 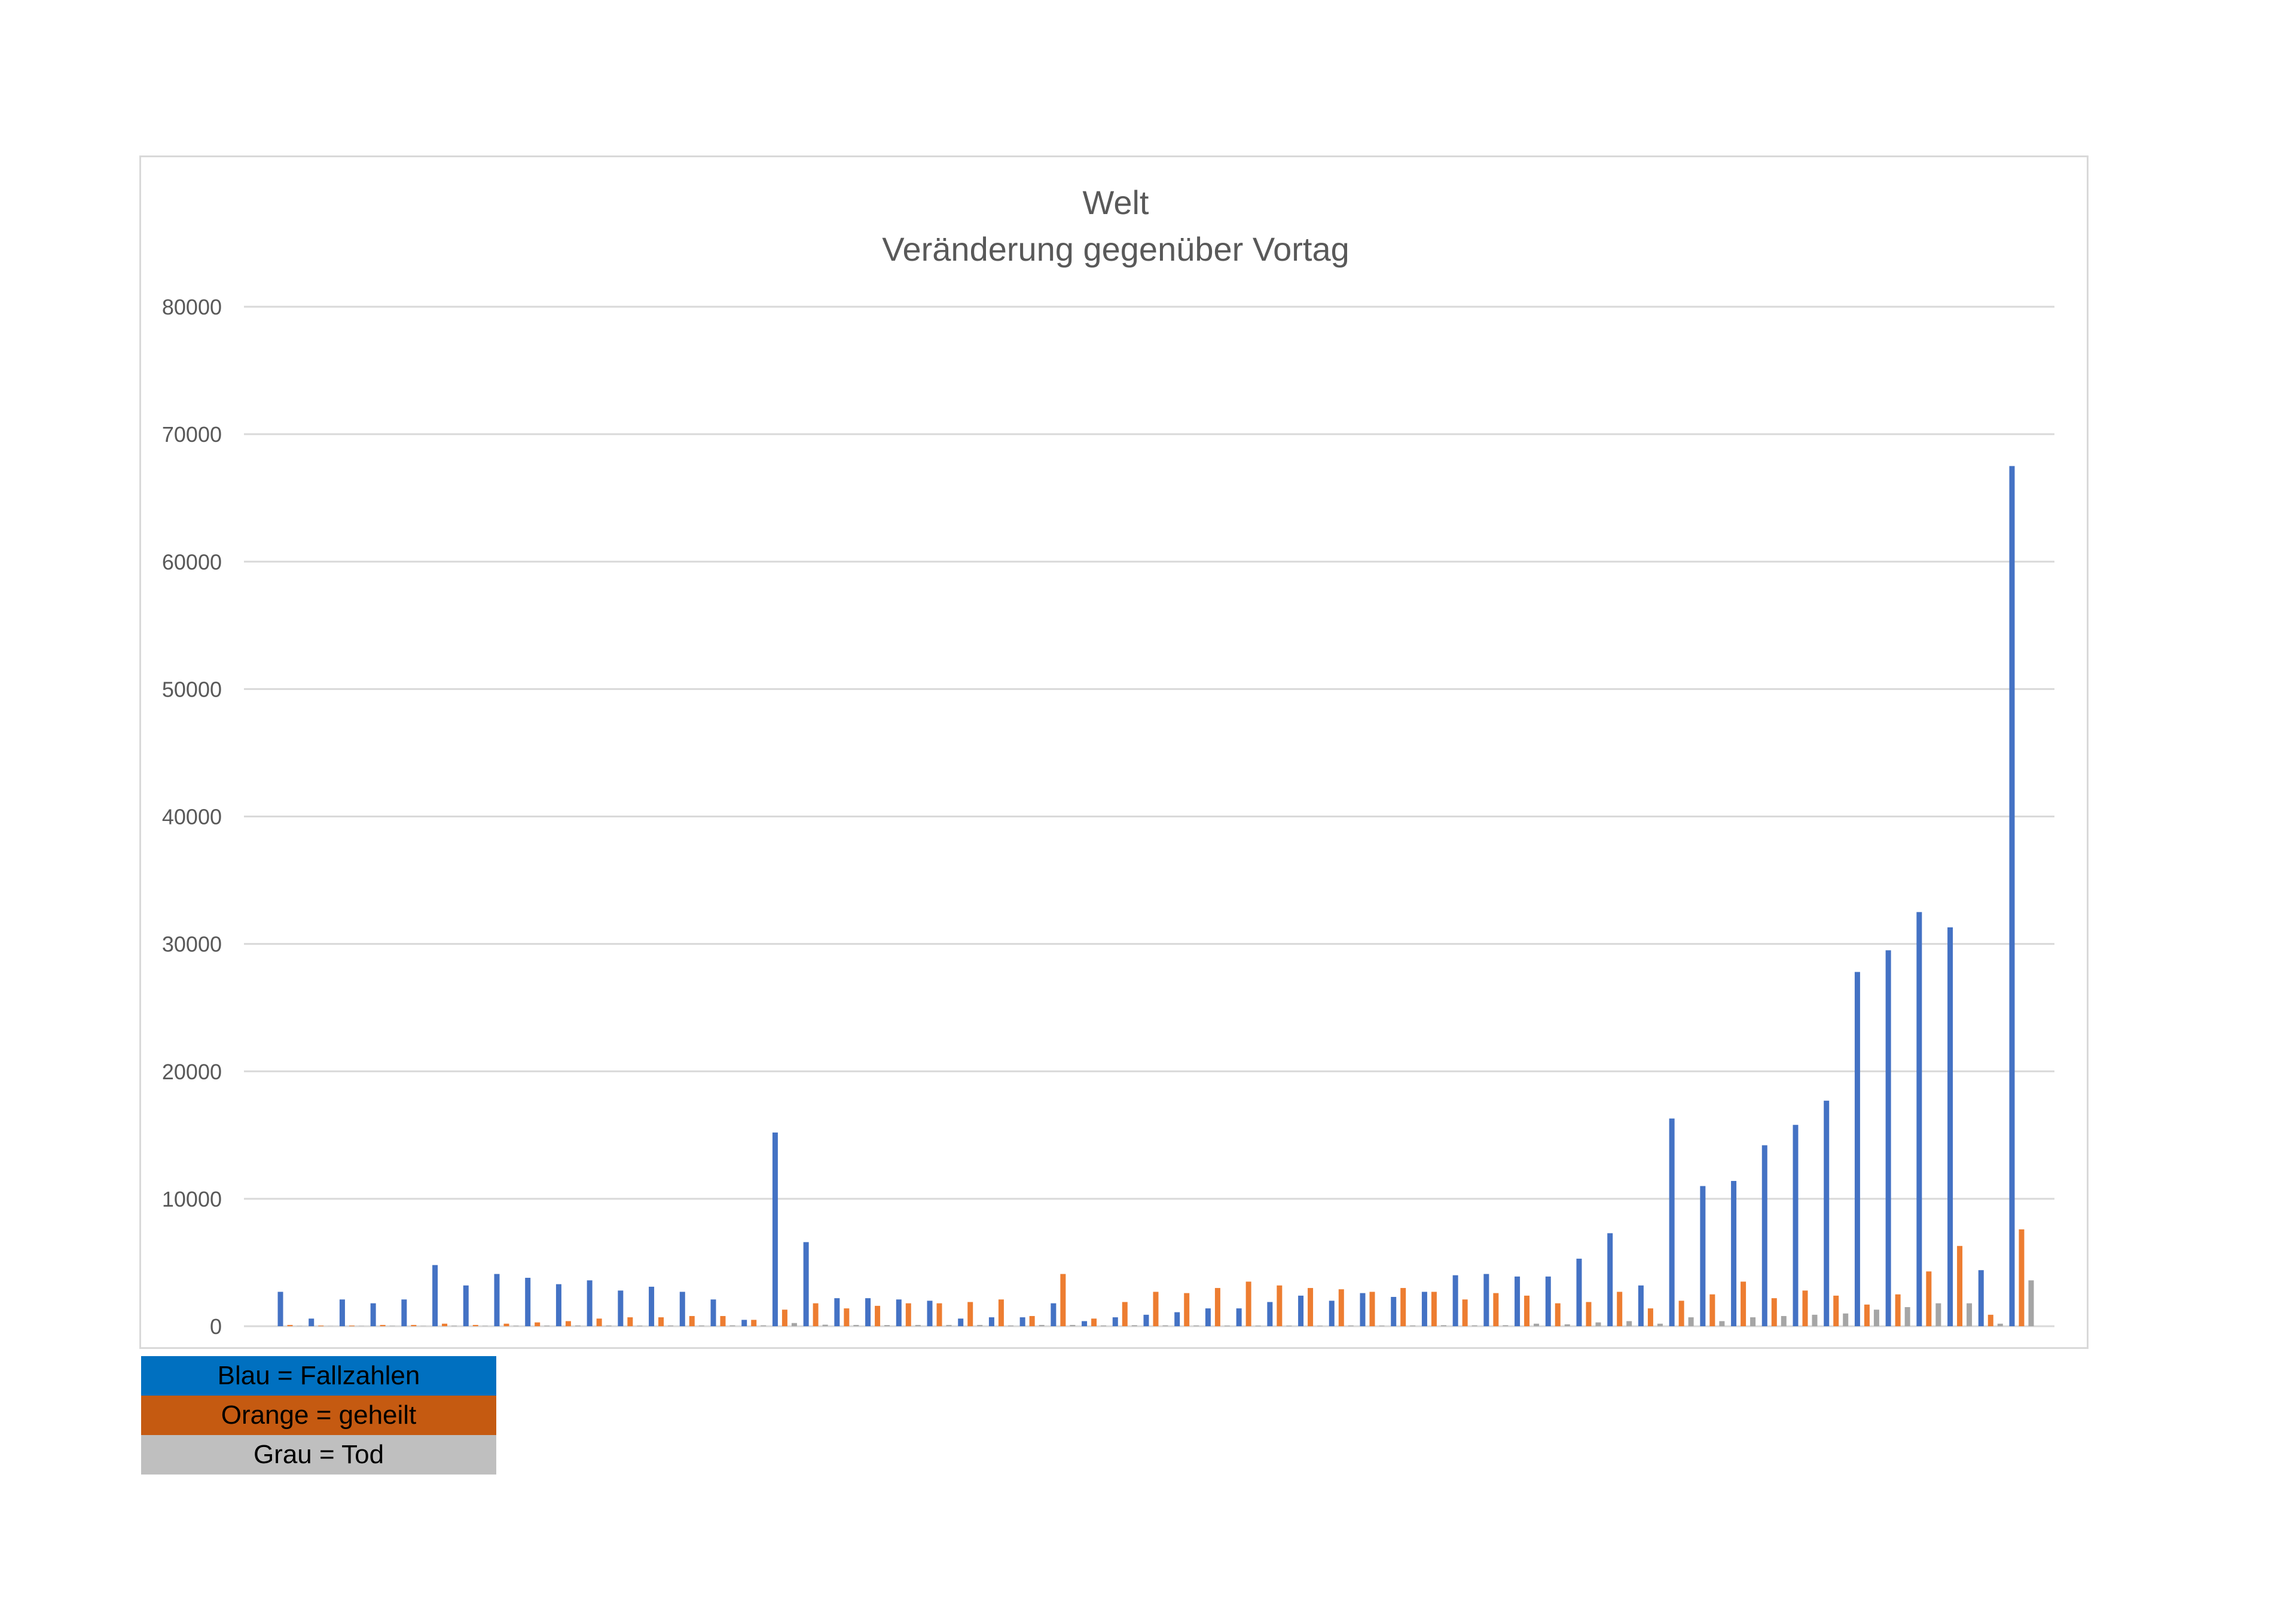 I want to click on legend-tod-label: Grau = Tod, so click(x=319, y=1454).